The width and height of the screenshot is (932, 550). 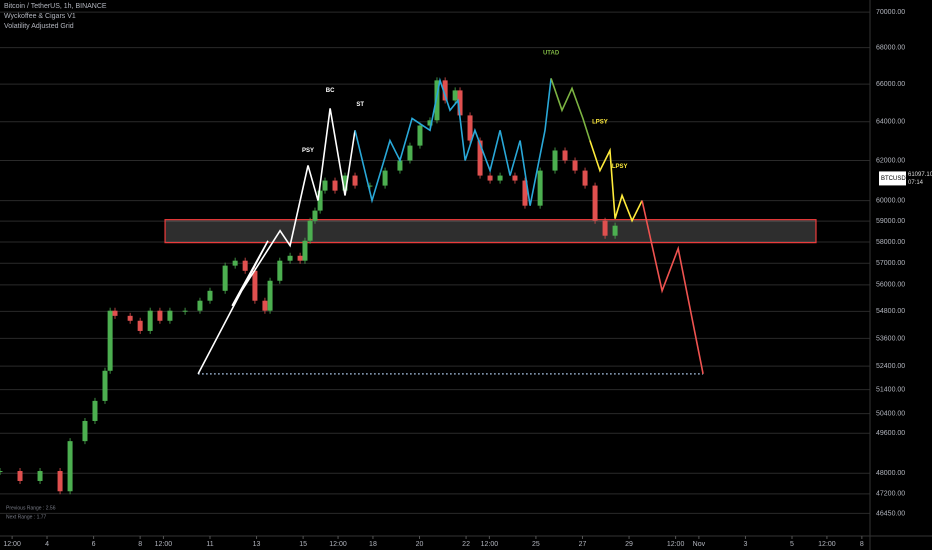 What do you see at coordinates (55, 6) in the screenshot?
I see `chart-title: Bitcoin / TetherUS, 1h, BINANCE` at bounding box center [55, 6].